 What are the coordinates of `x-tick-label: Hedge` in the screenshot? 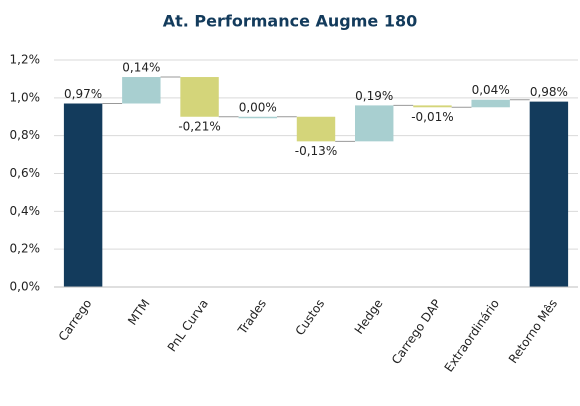 It's located at (369, 317).